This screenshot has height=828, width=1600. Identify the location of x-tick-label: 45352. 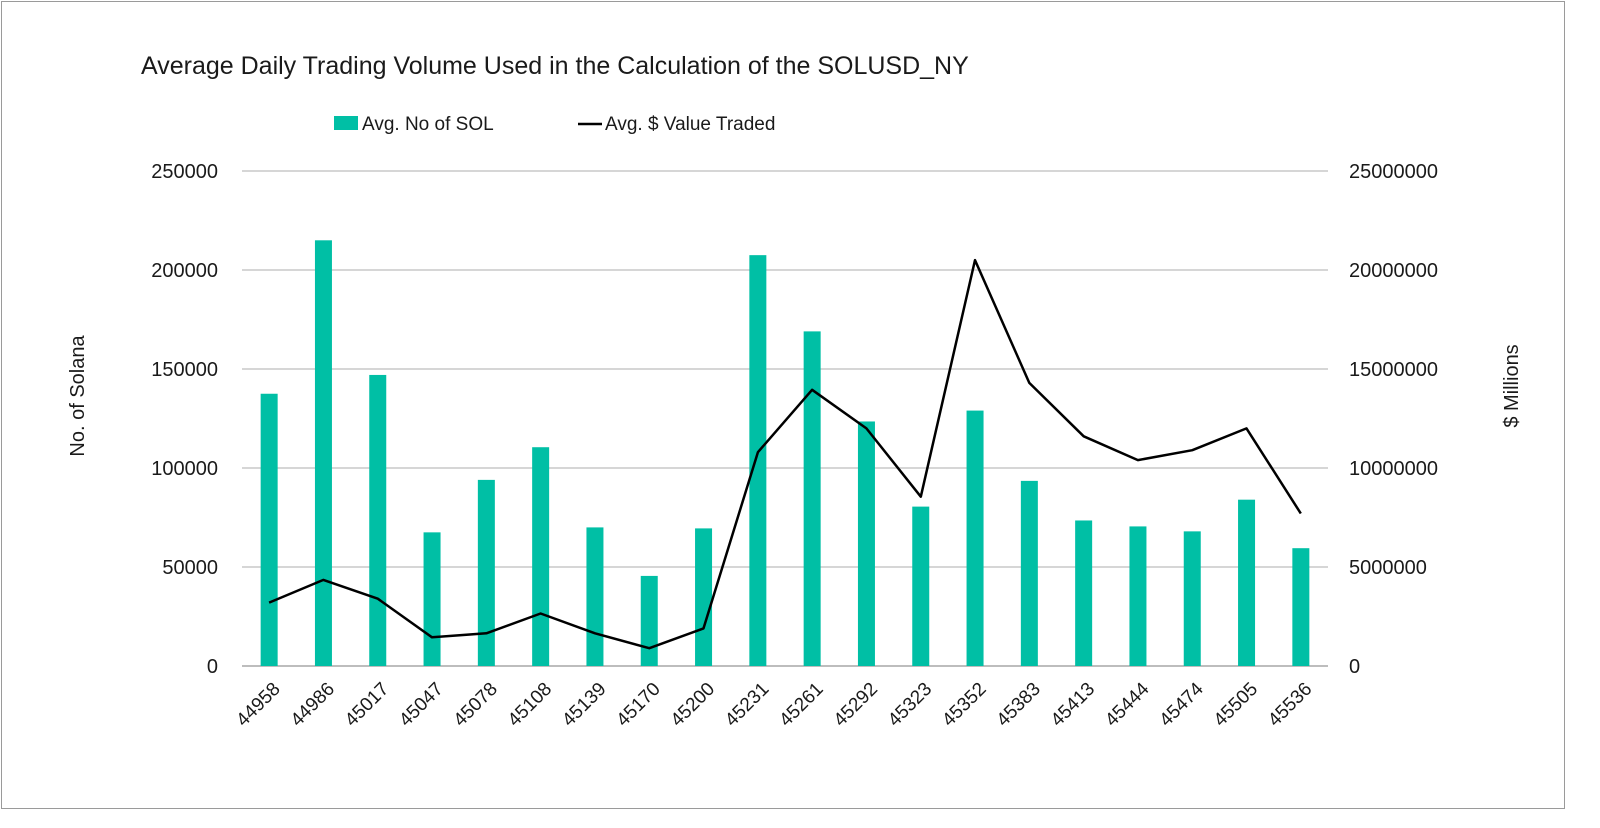
(964, 705).